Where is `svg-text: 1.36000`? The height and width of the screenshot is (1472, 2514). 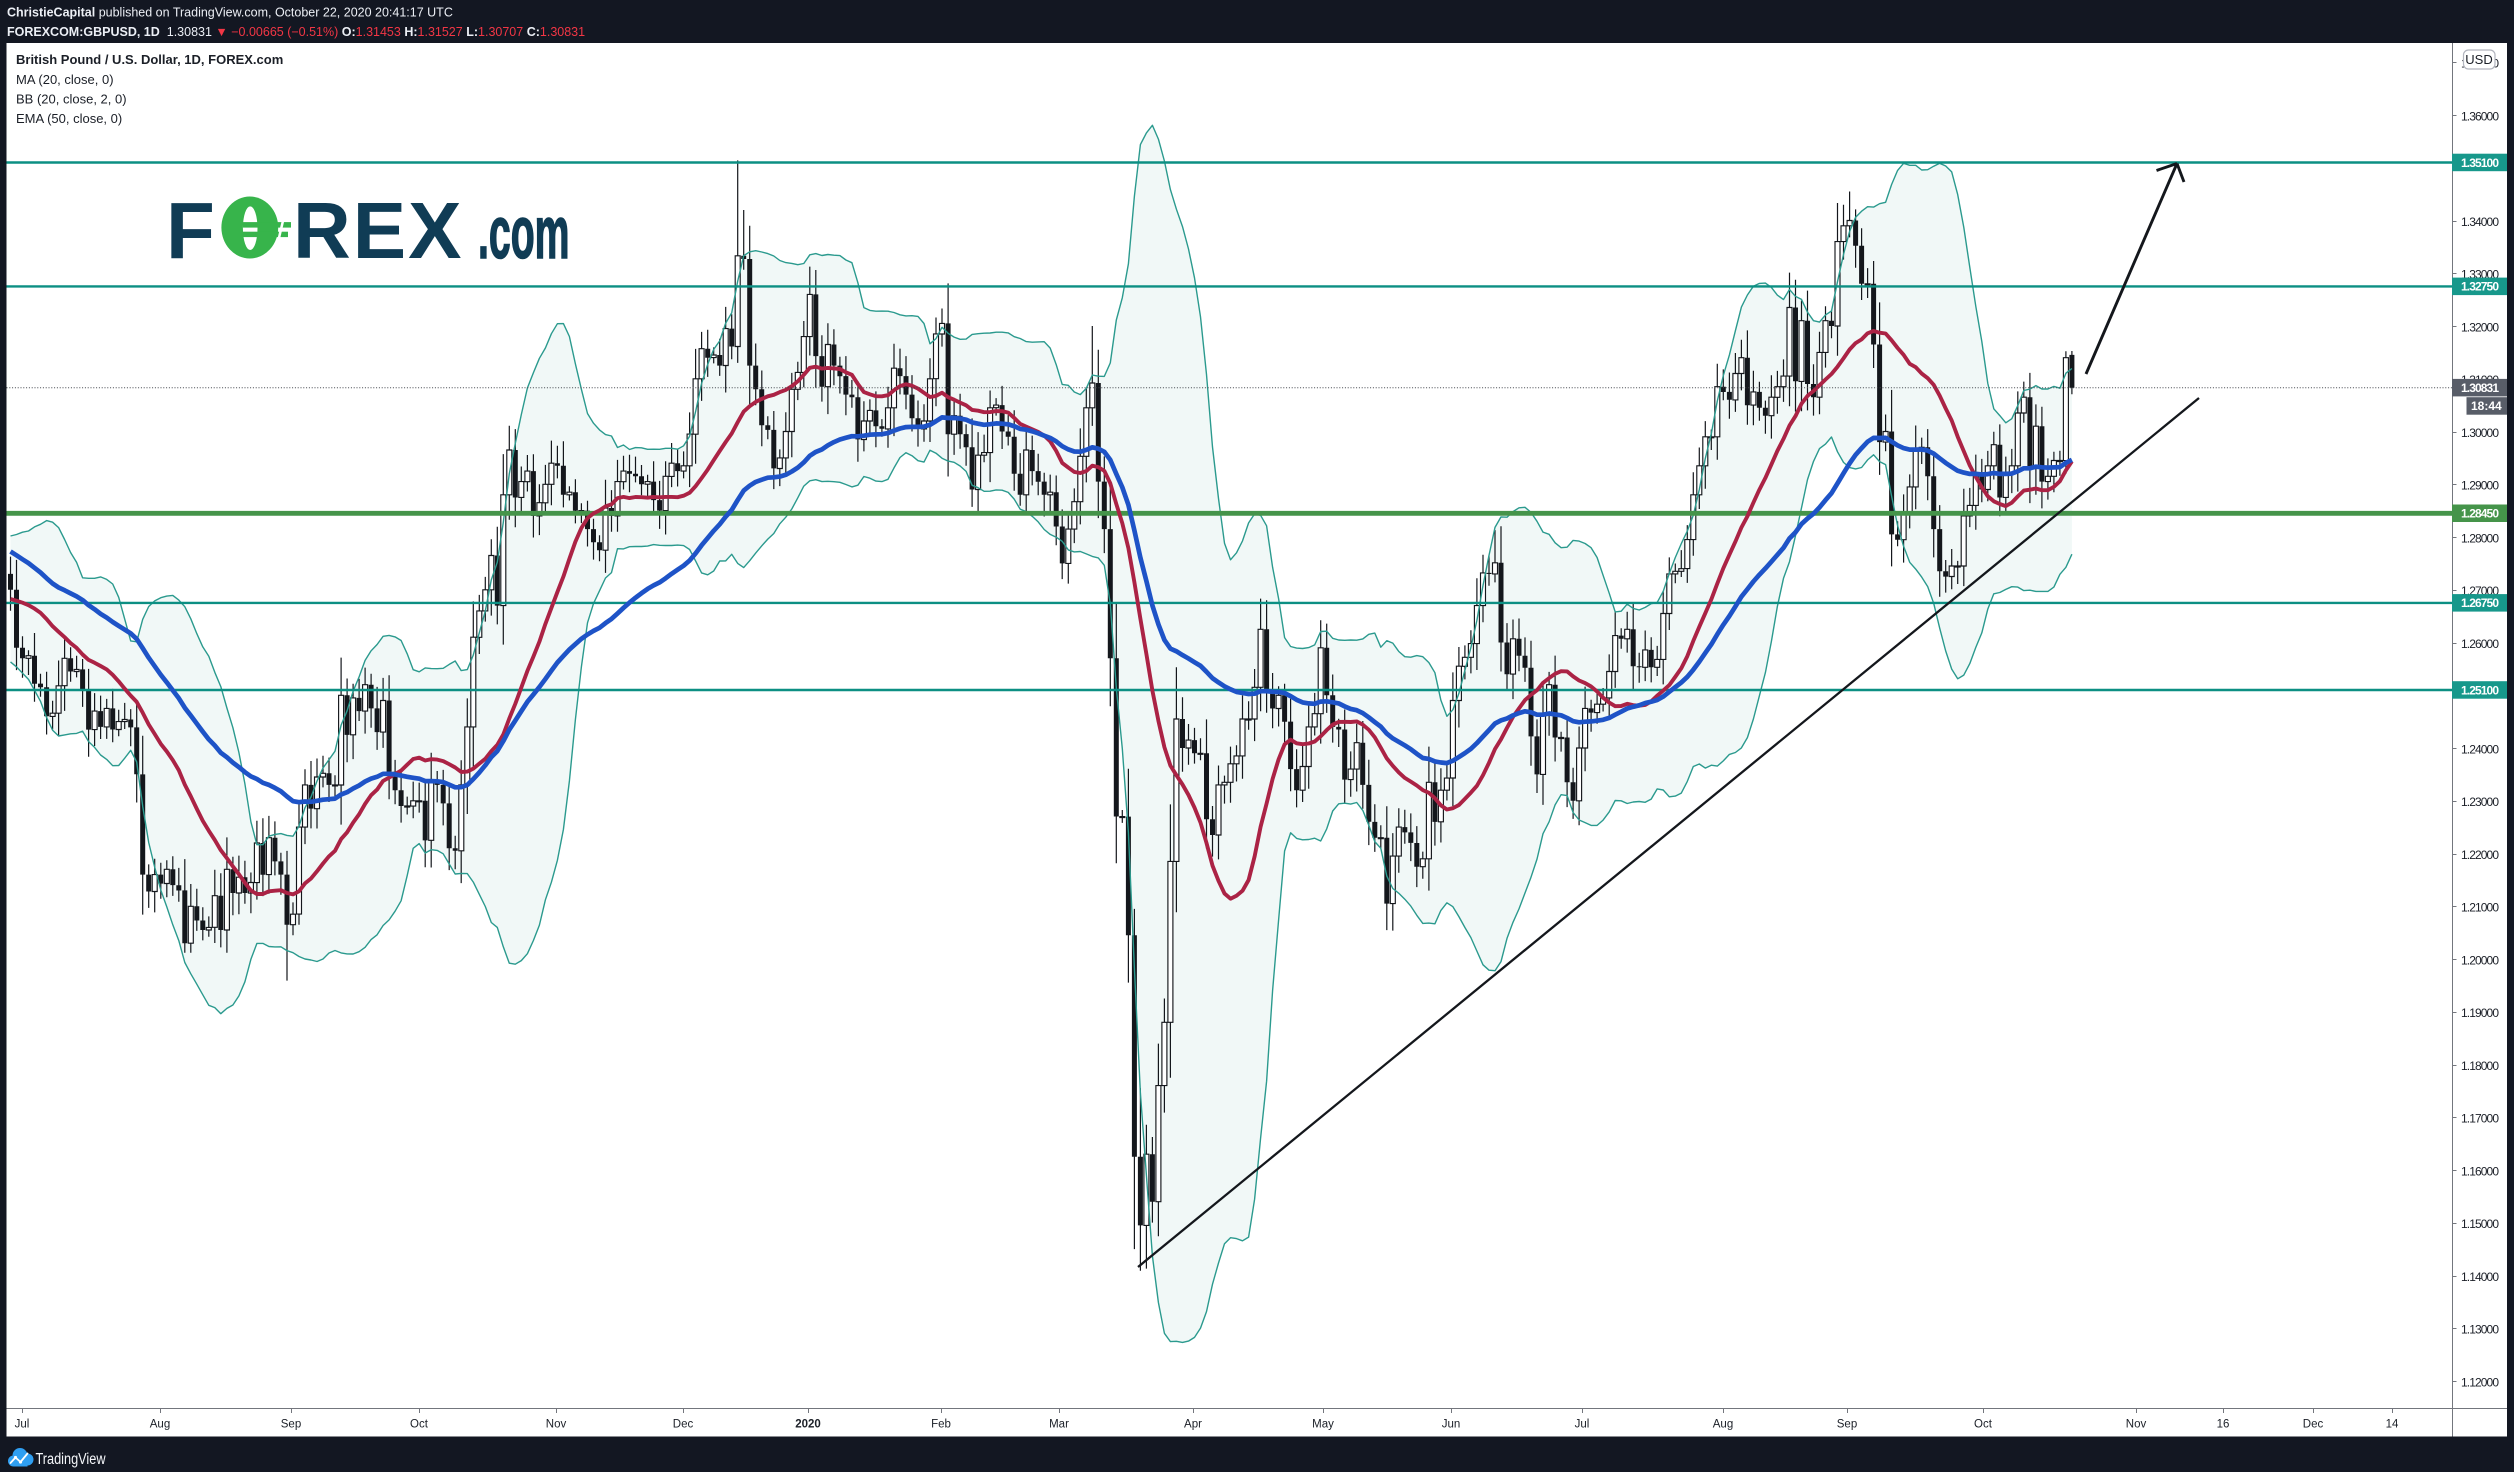 svg-text: 1.36000 is located at coordinates (2480, 116).